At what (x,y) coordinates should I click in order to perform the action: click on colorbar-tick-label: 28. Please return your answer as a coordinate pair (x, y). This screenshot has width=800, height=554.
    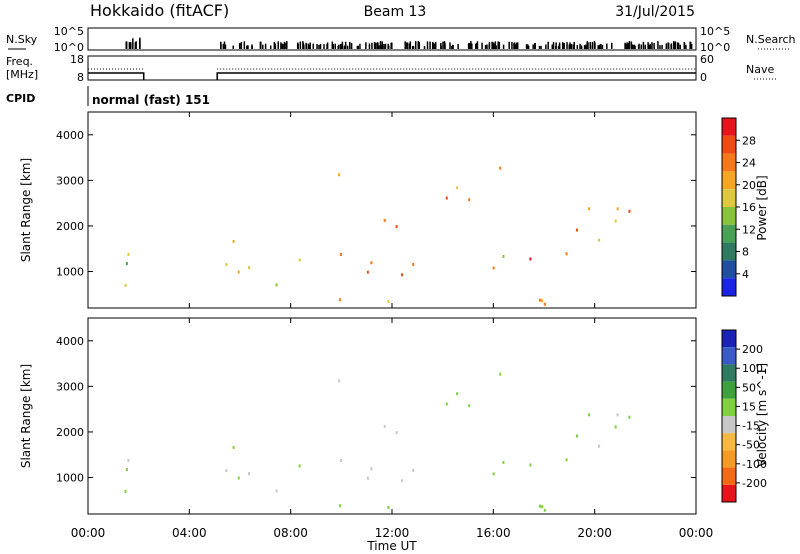
    Looking at the image, I should click on (749, 140).